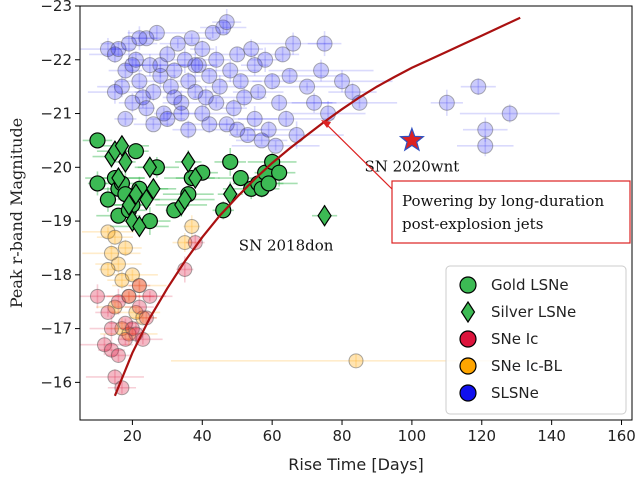 This screenshot has width=635, height=480. What do you see at coordinates (56, 221) in the screenshot?
I see `y-tick-label: −19` at bounding box center [56, 221].